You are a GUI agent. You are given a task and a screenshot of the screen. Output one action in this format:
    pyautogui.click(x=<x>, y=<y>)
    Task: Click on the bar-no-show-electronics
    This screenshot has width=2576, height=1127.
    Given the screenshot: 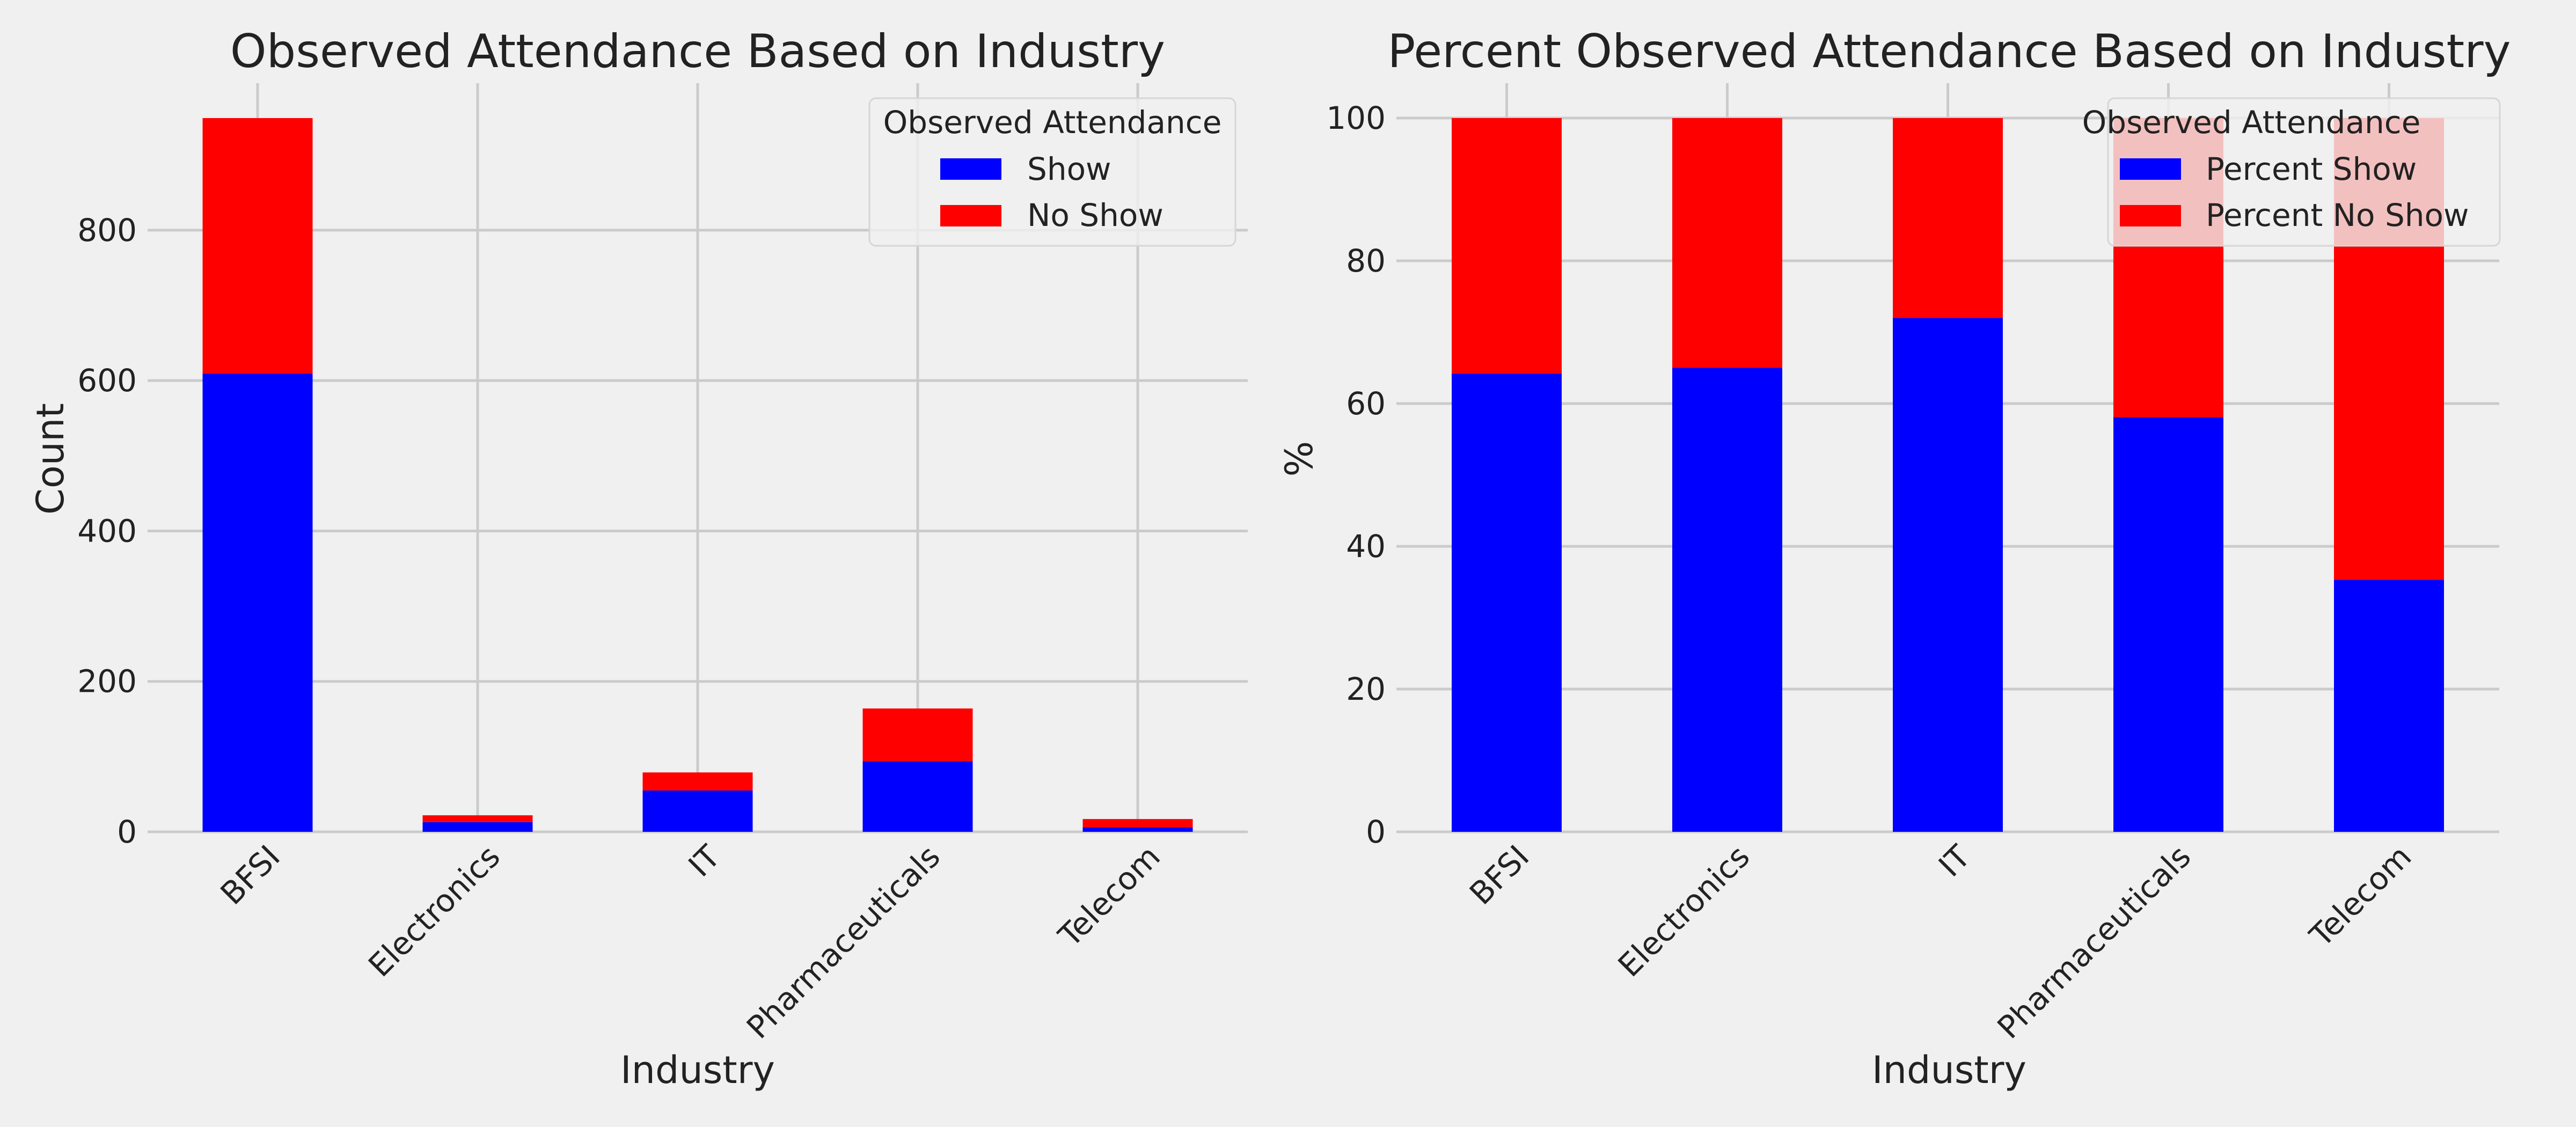 What is the action you would take?
    pyautogui.click(x=477, y=818)
    